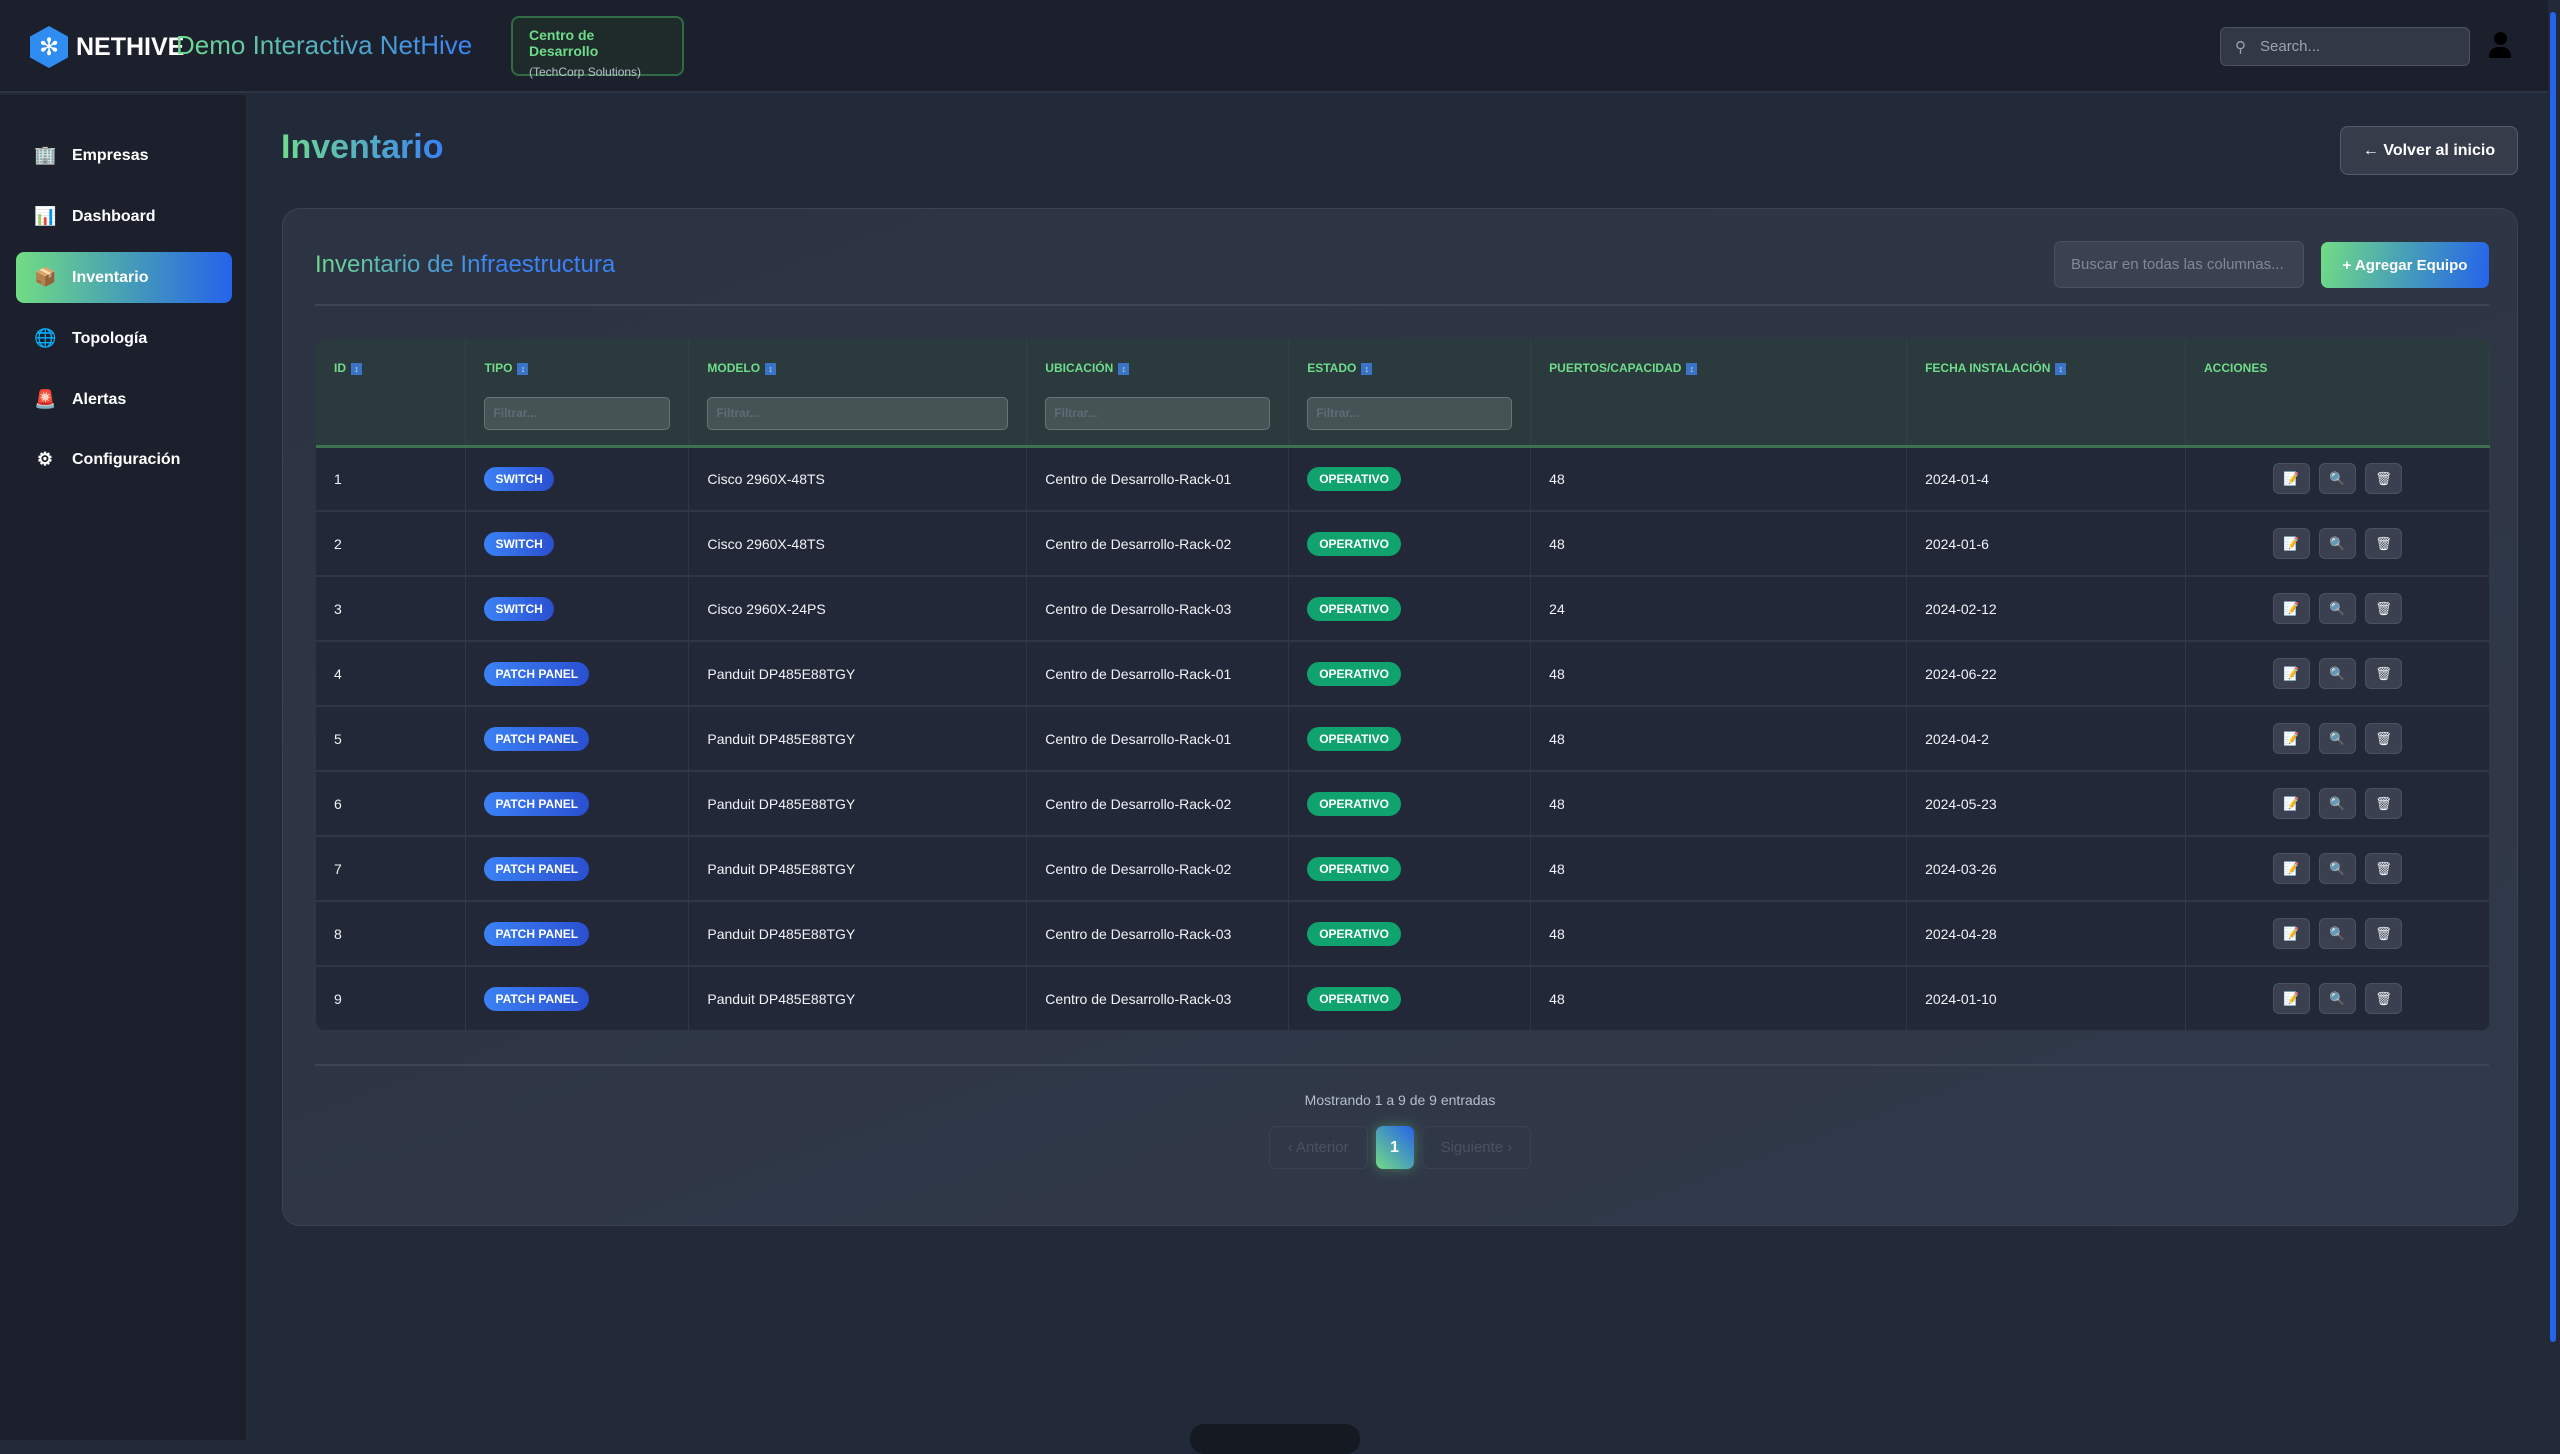 The width and height of the screenshot is (2560, 1454). Describe the element at coordinates (1318, 1147) in the screenshot. I see `prev-page-button: ‹ Anterior` at that location.